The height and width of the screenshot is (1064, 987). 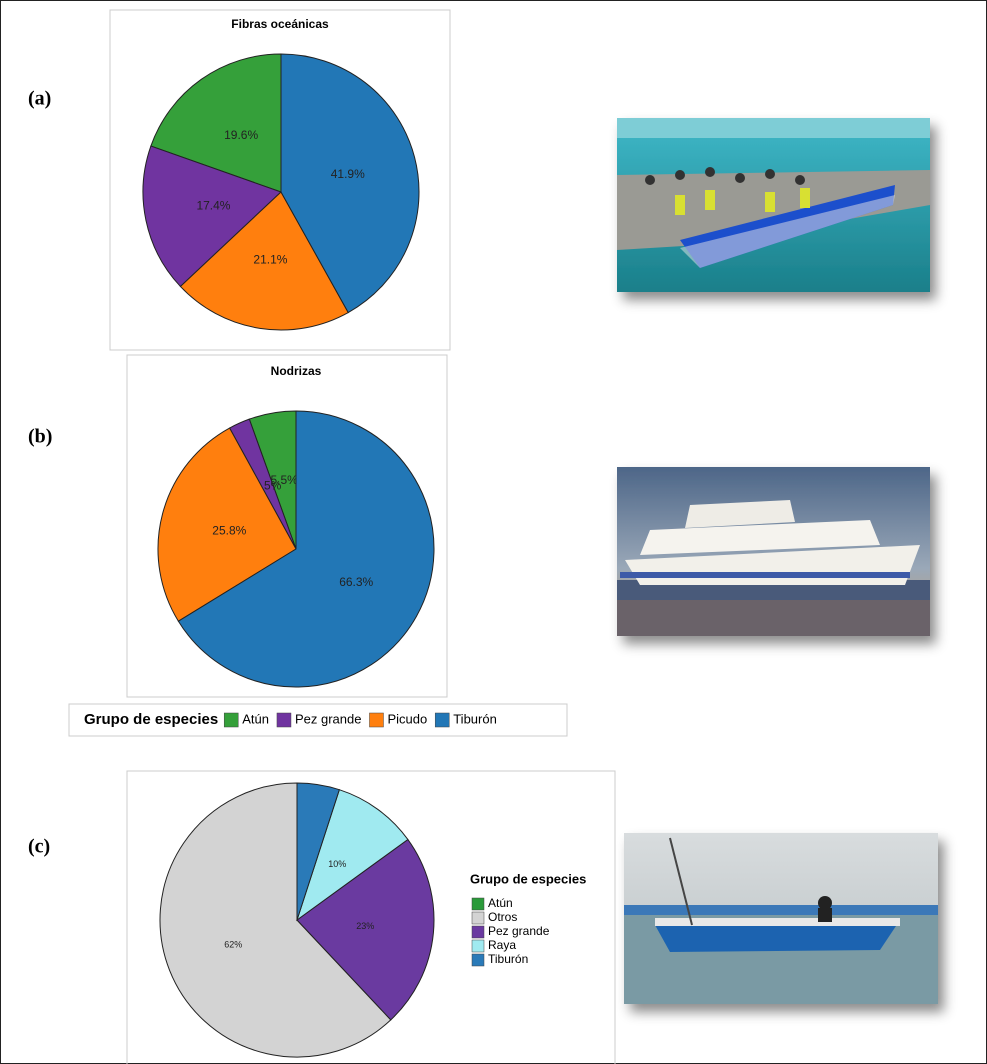 I want to click on data-label: 25.8%, so click(x=229, y=531).